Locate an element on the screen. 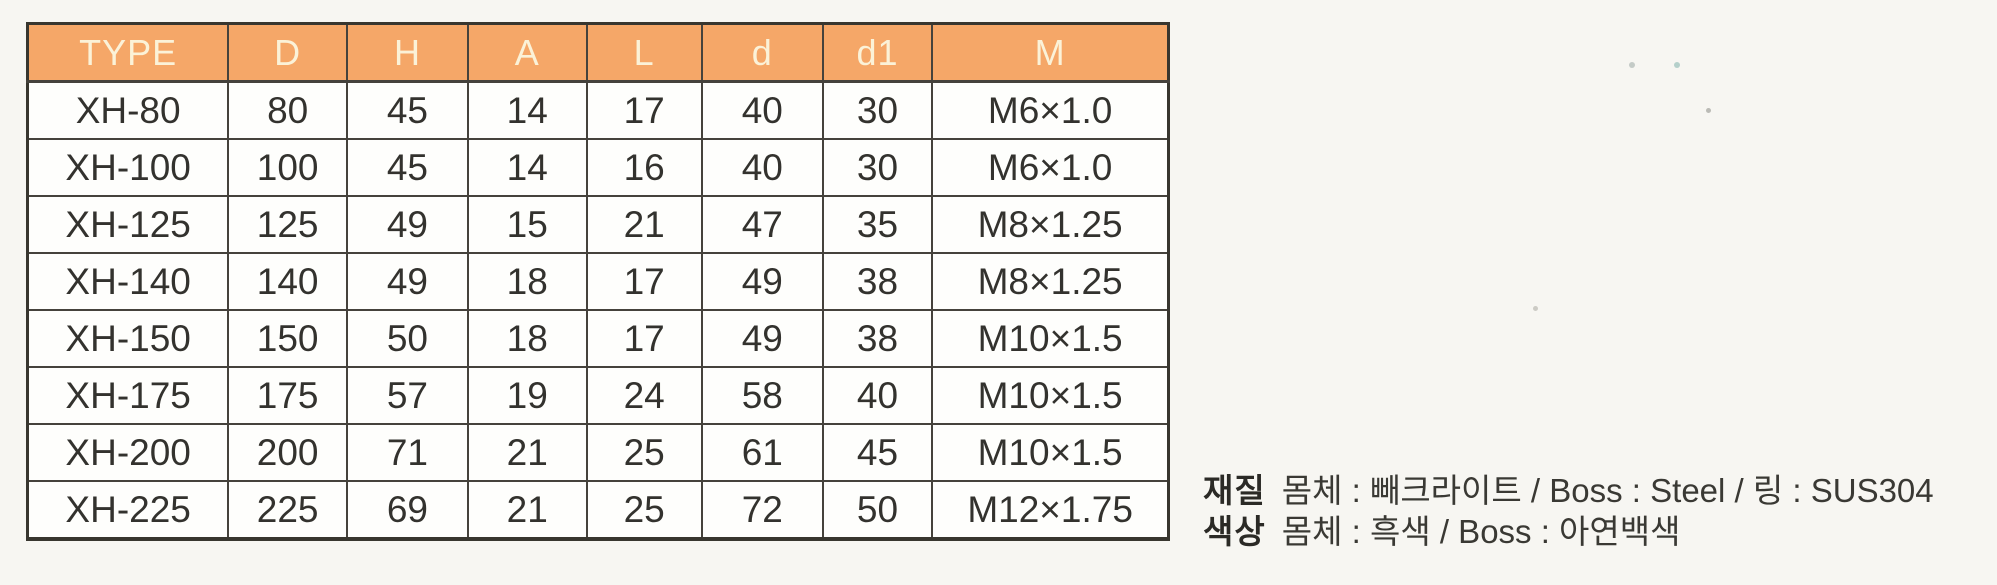  spec-cell: 24 is located at coordinates (644, 395).